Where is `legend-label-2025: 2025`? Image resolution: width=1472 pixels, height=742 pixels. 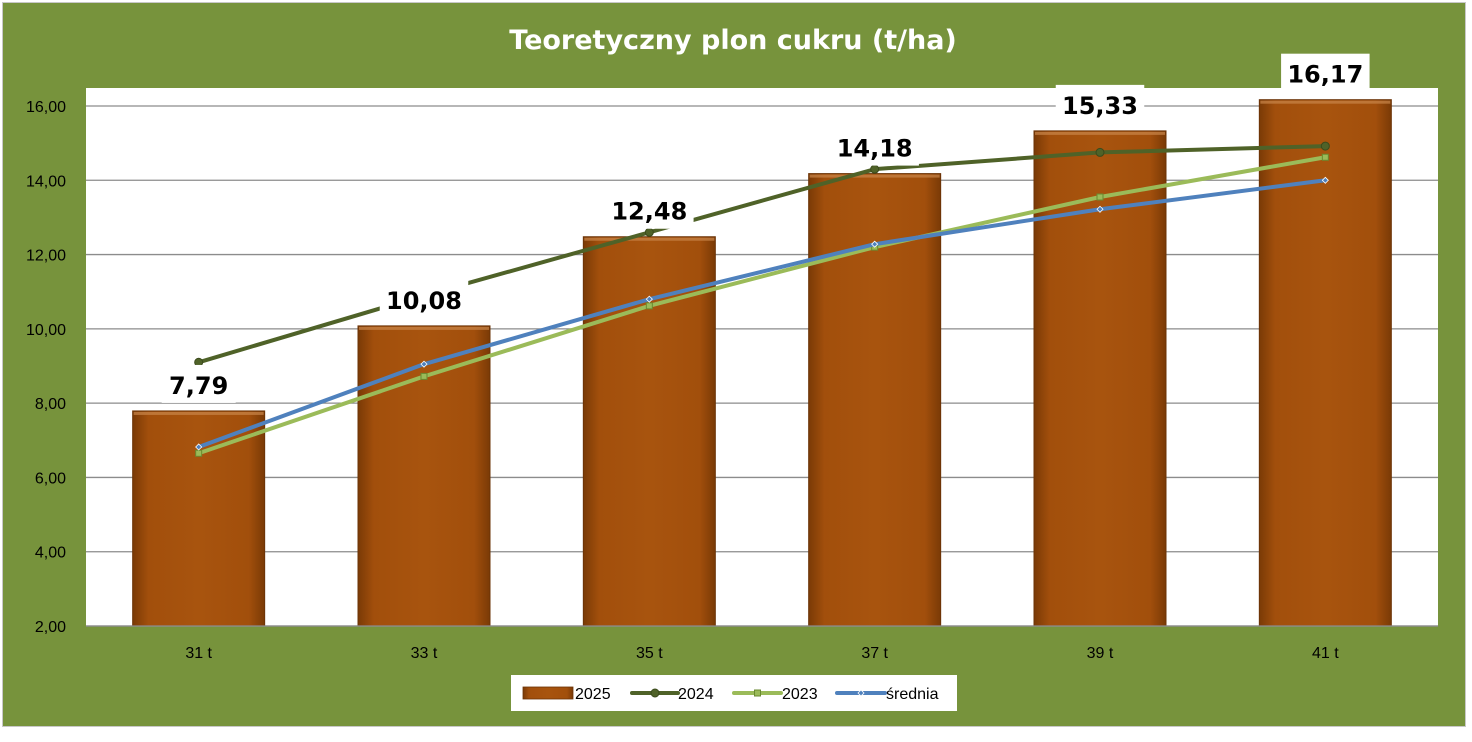
legend-label-2025: 2025 is located at coordinates (593, 694).